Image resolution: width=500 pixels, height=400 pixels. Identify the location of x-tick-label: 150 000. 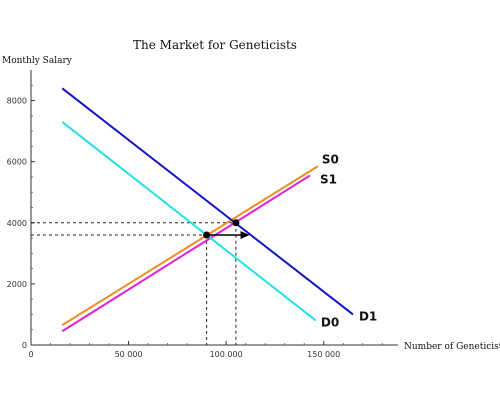
(323, 354).